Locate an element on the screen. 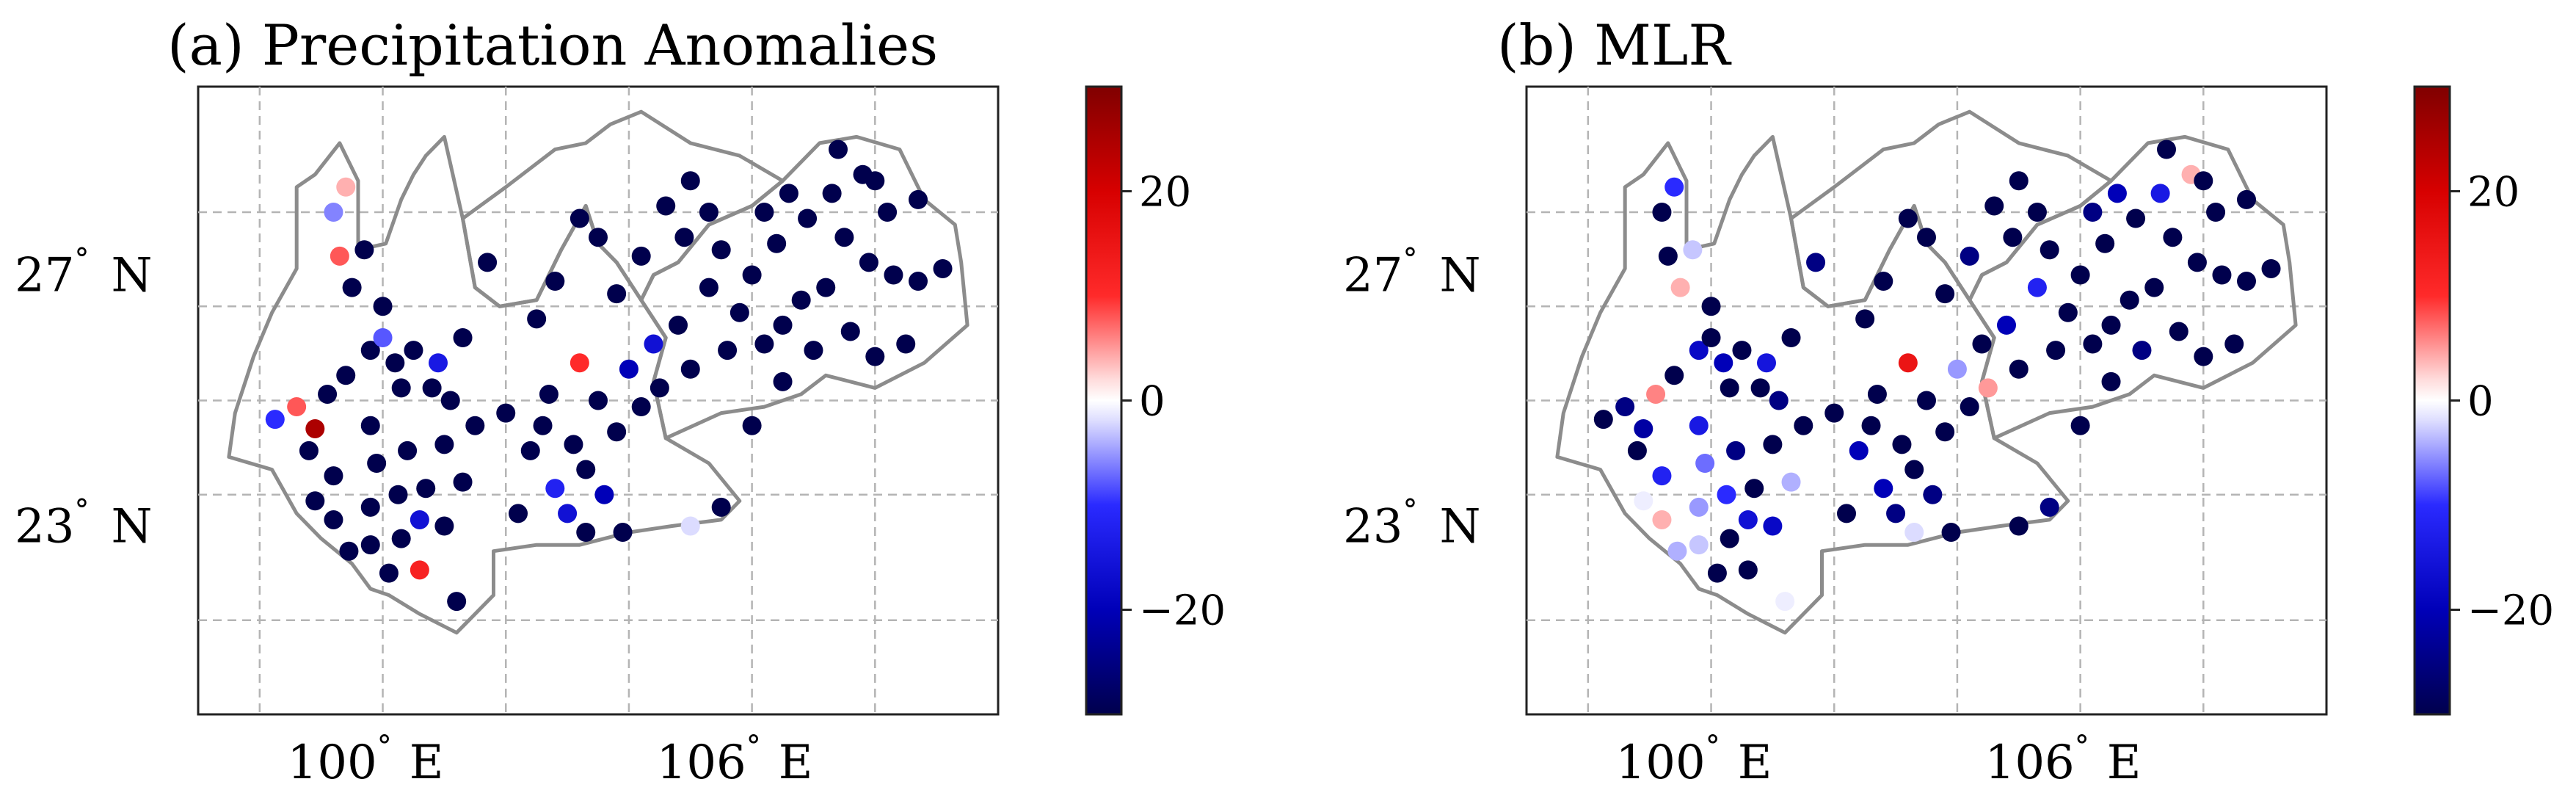 The image size is (2576, 801). panel-b-colorbar: 20 0 −20 is located at coordinates (2483, 400).